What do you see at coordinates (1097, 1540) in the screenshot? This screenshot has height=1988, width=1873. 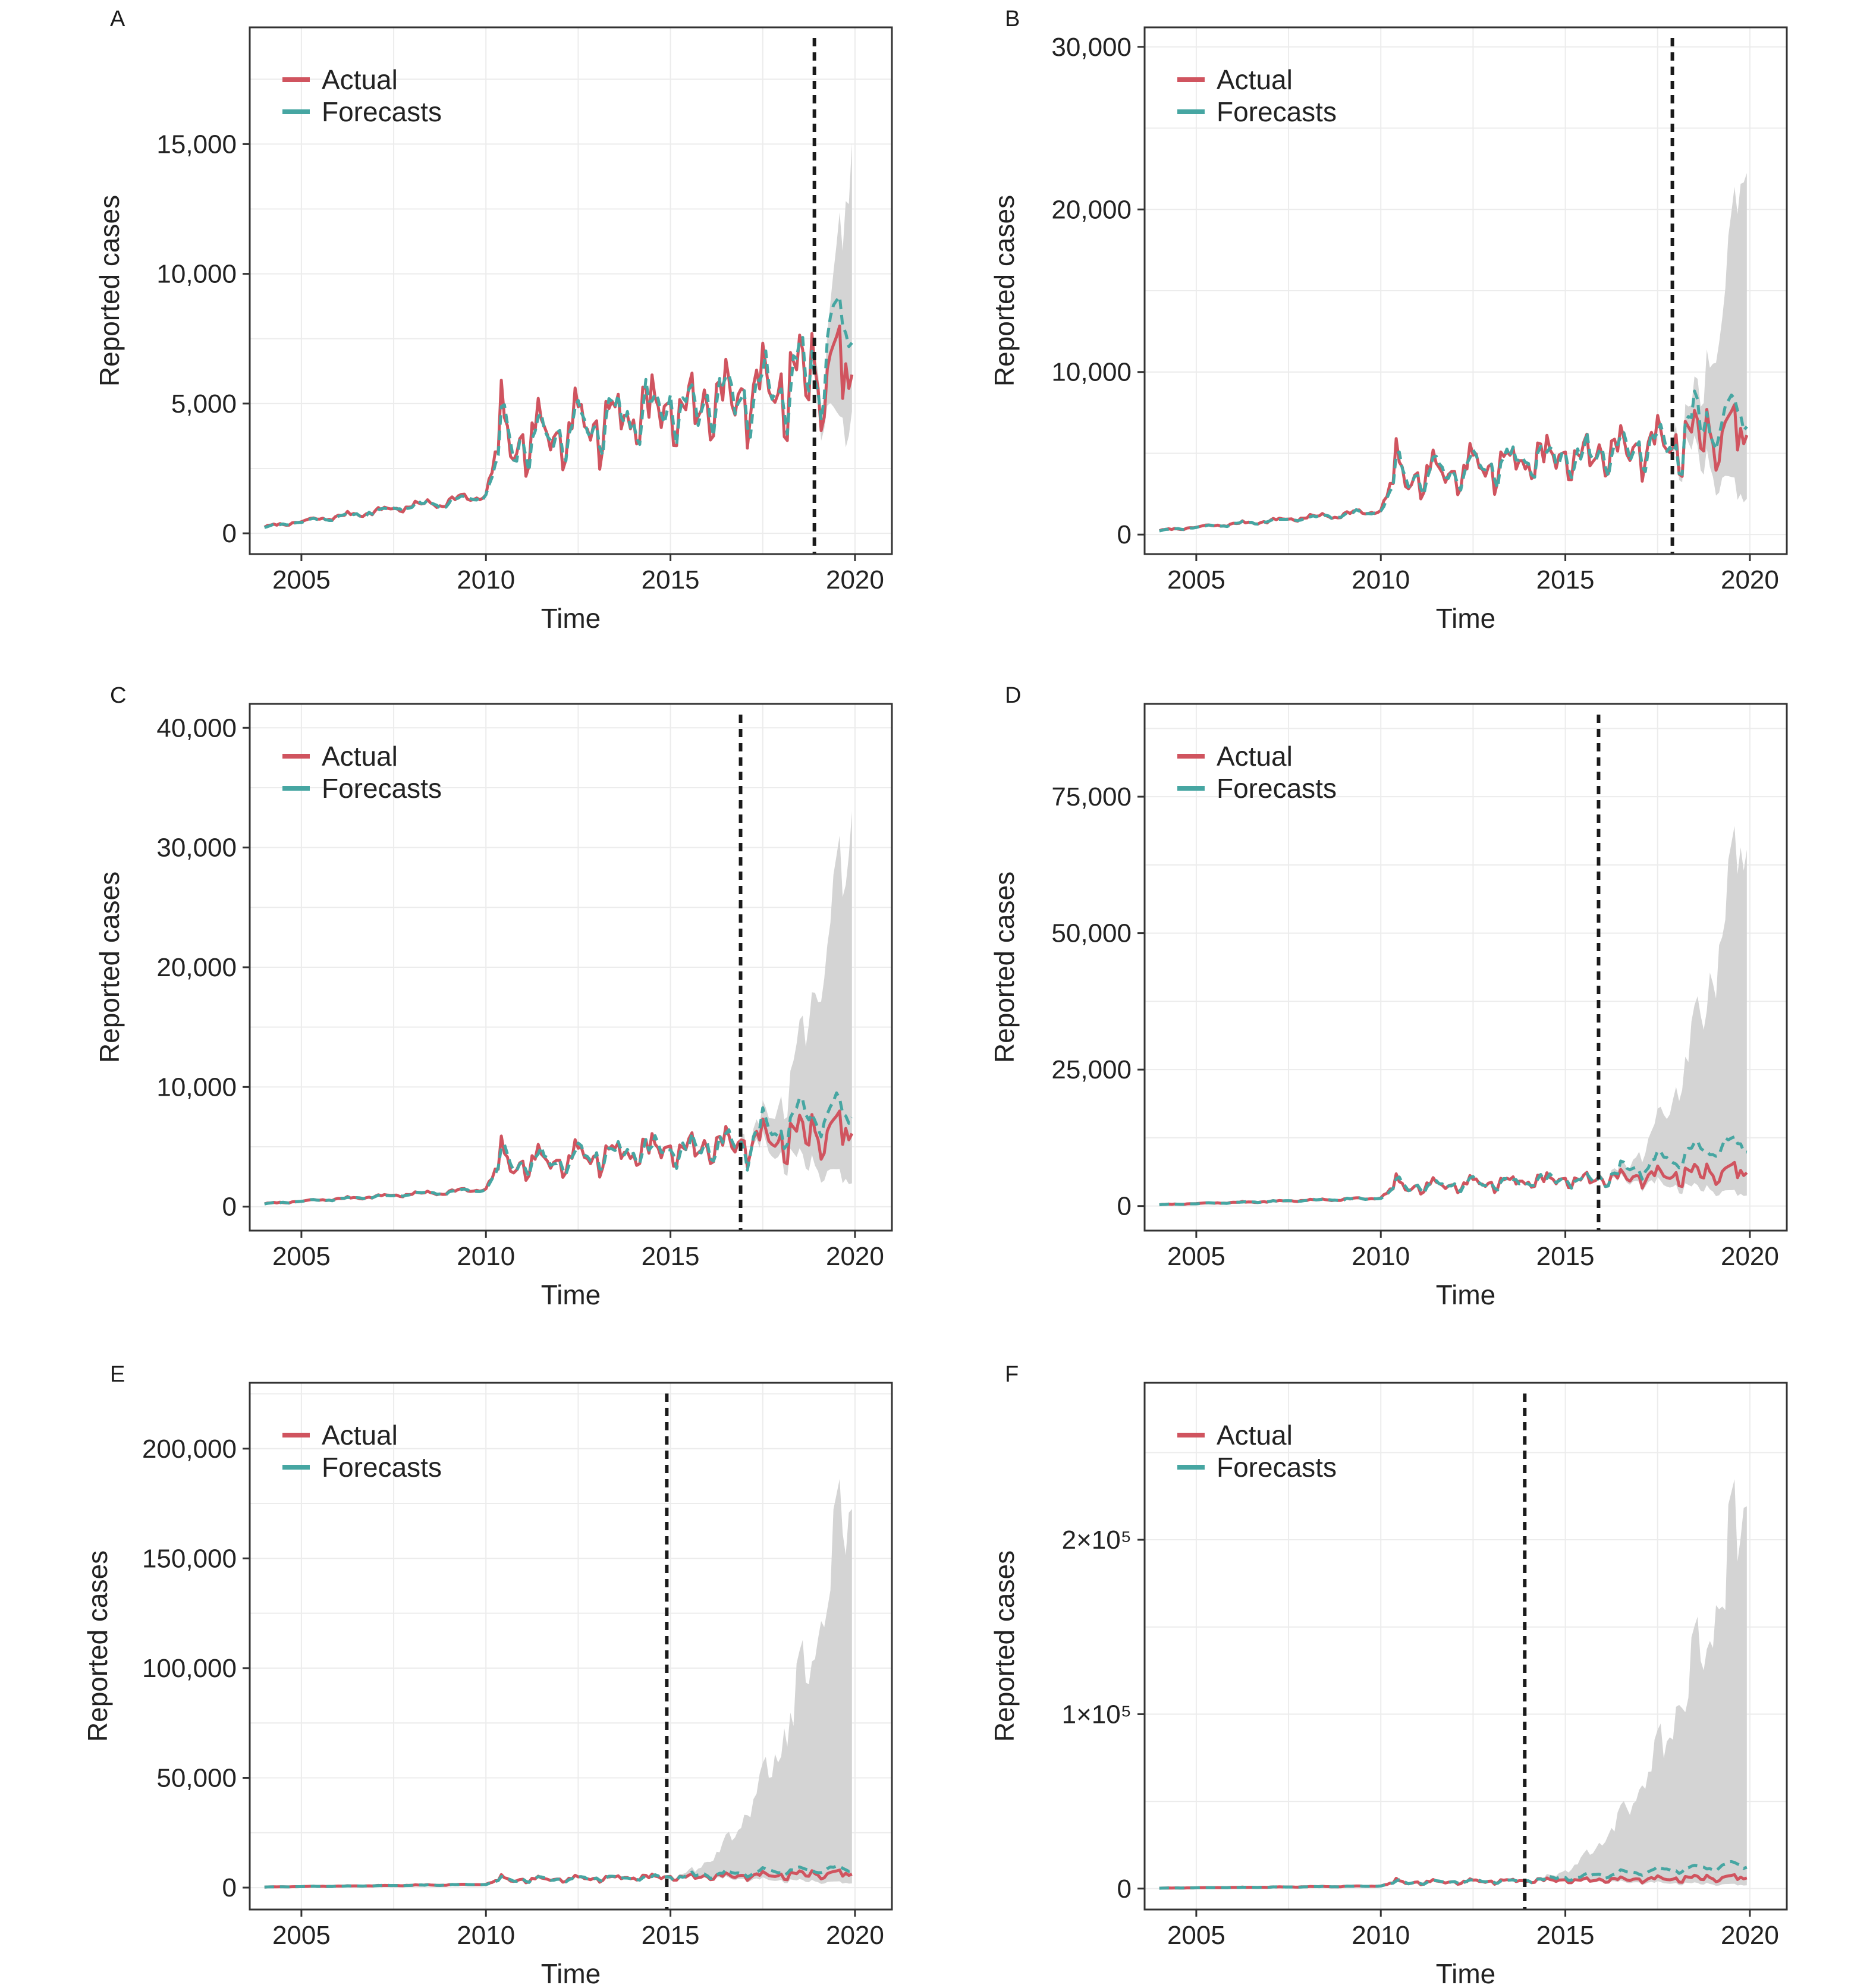 I see `y-tick-label: 2×10⁵` at bounding box center [1097, 1540].